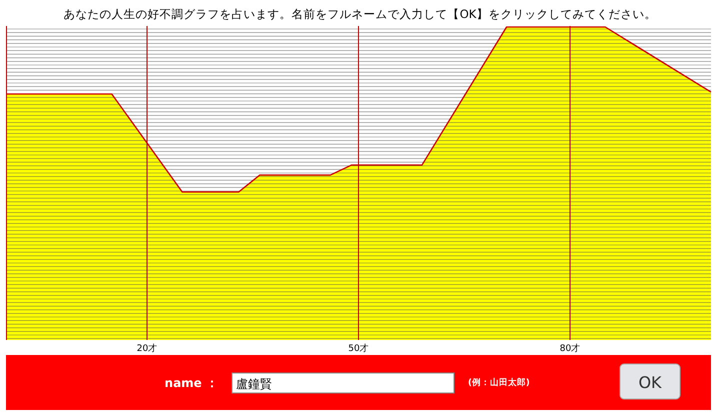 Image resolution: width=720 pixels, height=415 pixels. I want to click on x-tick-label: 20才, so click(147, 348).